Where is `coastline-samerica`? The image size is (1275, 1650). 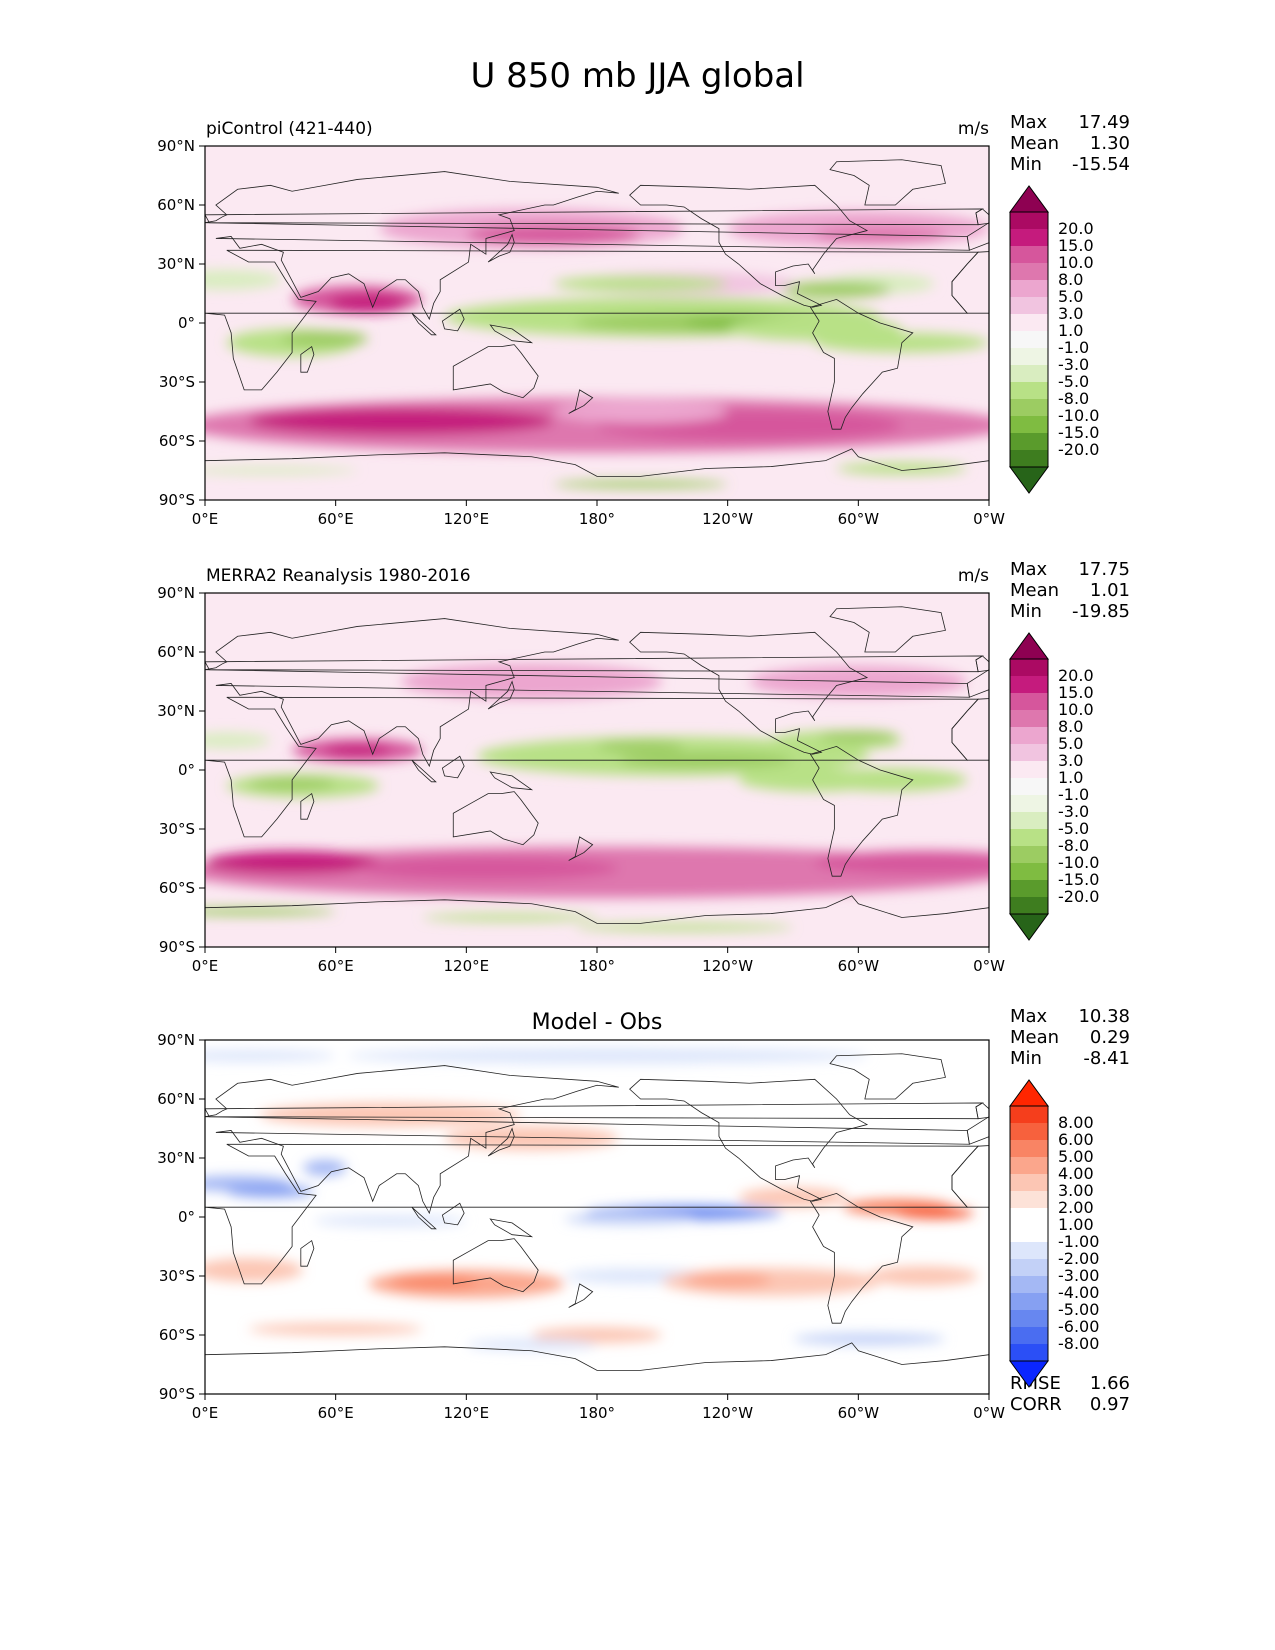 coastline-samerica is located at coordinates (861, 1258).